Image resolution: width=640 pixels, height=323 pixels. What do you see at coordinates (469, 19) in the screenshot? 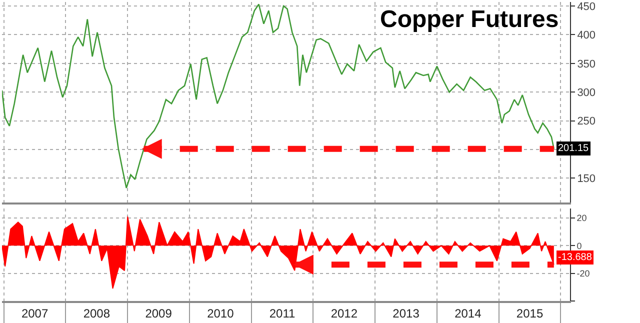
I see `chart-title: Copper Futures` at bounding box center [469, 19].